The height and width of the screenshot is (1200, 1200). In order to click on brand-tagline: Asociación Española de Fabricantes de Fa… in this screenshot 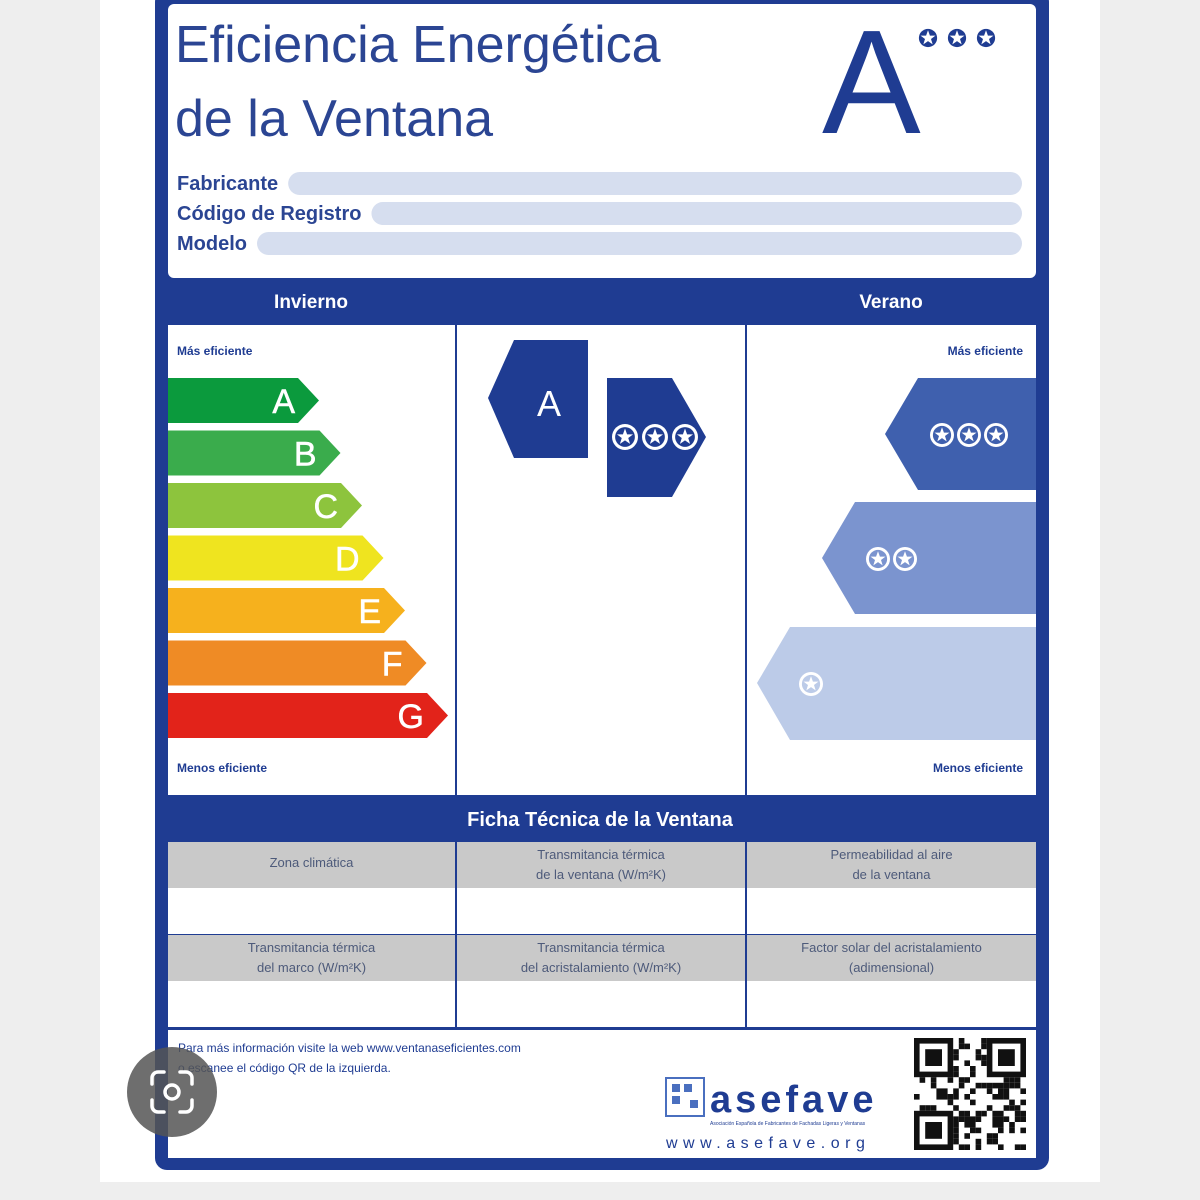, I will do `click(788, 1124)`.